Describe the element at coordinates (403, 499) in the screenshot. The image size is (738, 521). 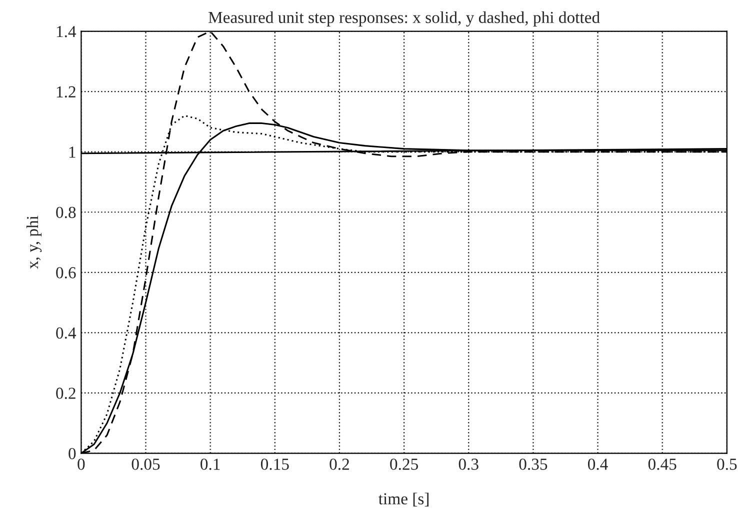
I see `x-axis-title: time [s]` at that location.